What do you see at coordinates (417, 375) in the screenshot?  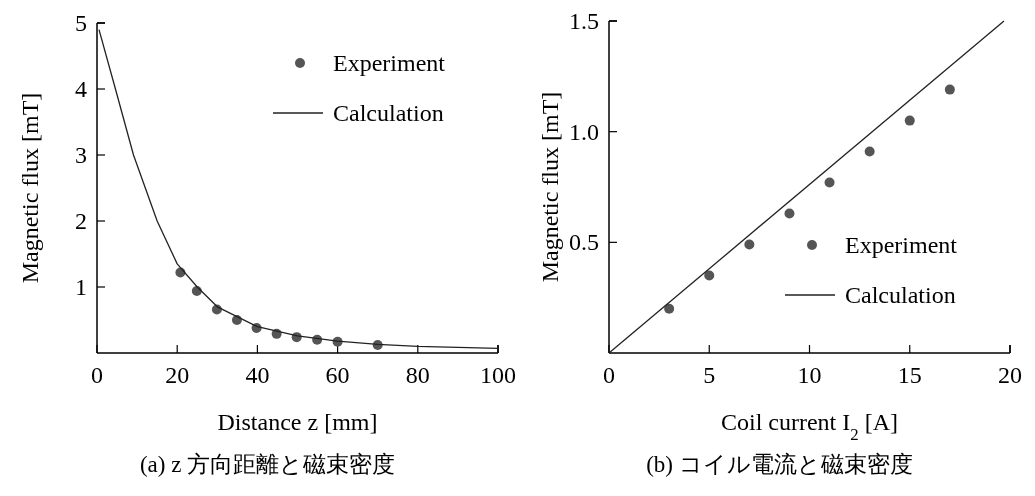 I see `x-tick-label: 80` at bounding box center [417, 375].